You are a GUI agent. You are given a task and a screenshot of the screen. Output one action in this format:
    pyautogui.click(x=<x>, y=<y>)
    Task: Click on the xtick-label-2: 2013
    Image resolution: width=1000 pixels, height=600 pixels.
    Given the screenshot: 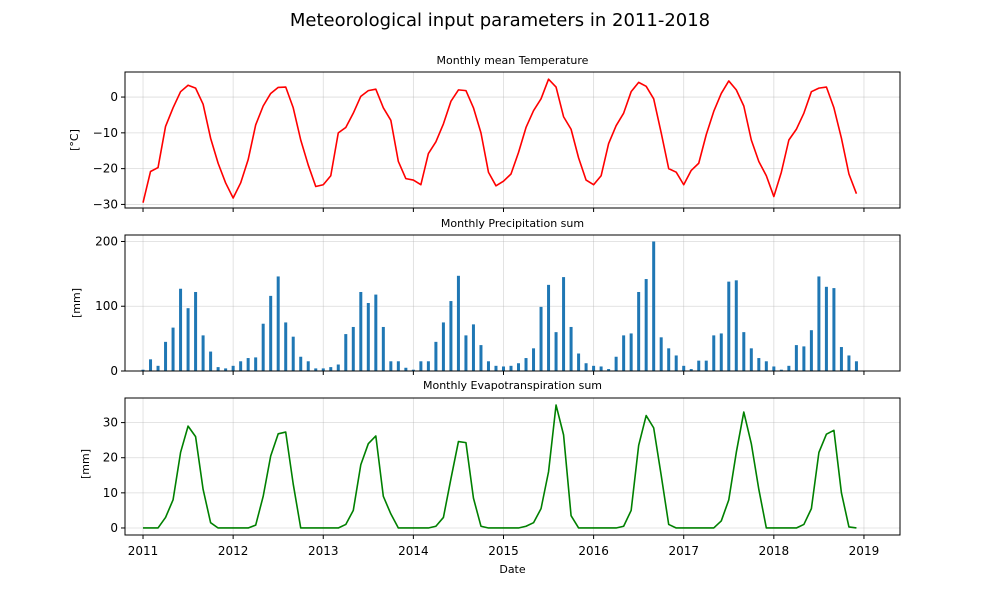 What is the action you would take?
    pyautogui.click(x=323, y=551)
    